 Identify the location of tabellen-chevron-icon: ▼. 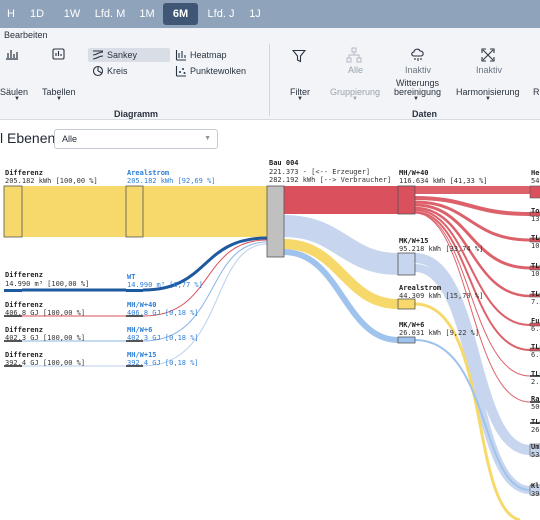
(59, 99).